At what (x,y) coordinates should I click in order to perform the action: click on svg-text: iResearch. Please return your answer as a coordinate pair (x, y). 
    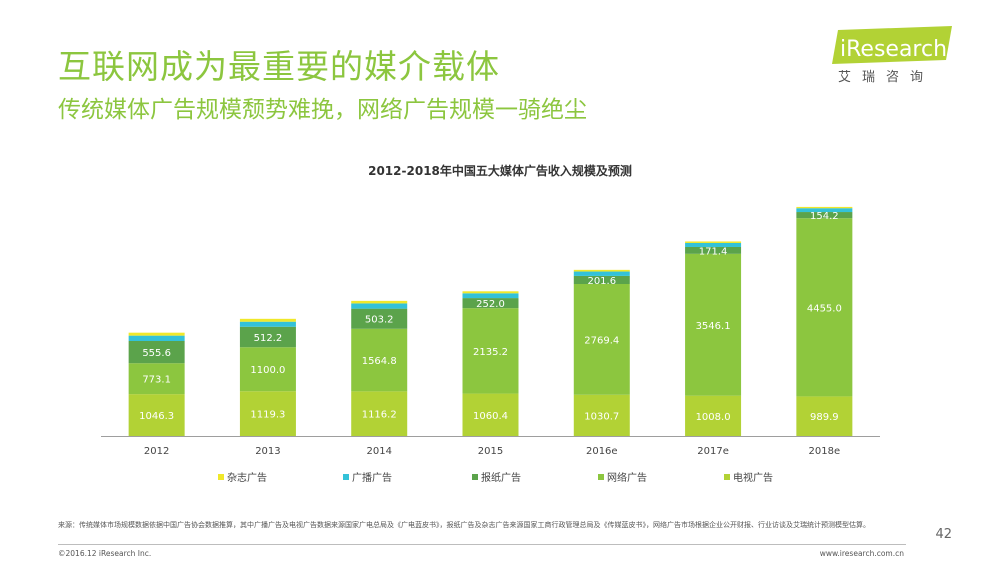
    Looking at the image, I should click on (893, 49).